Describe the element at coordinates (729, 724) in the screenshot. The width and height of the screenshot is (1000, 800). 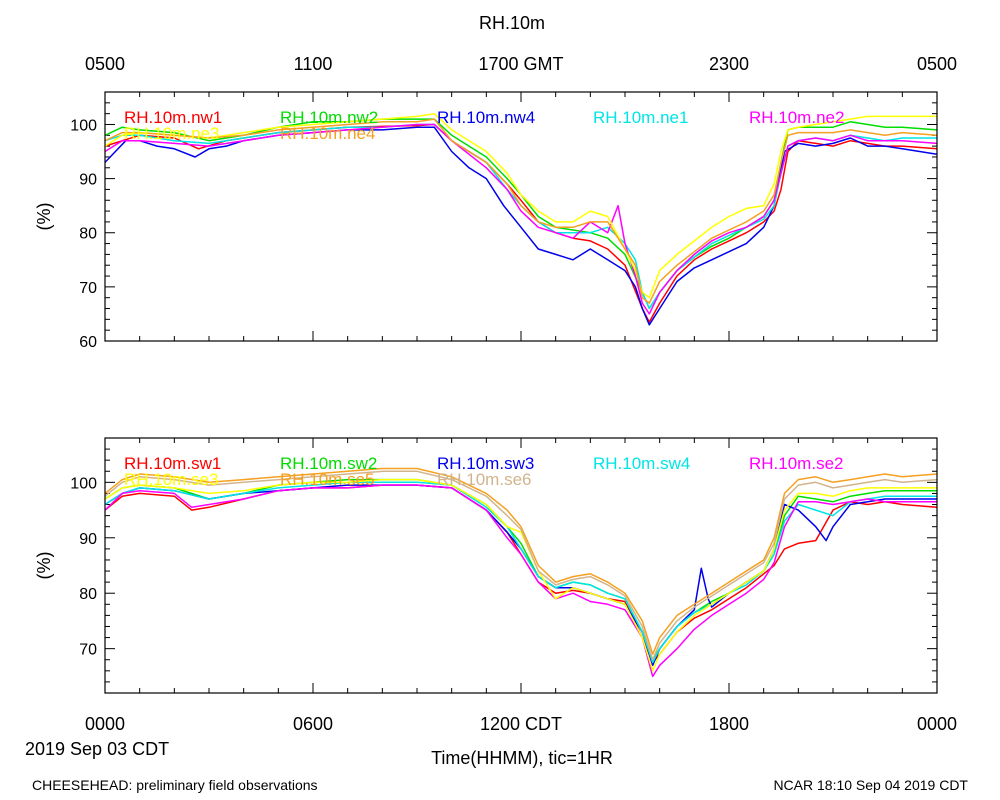
I see `bottom-tick-label: 1800` at that location.